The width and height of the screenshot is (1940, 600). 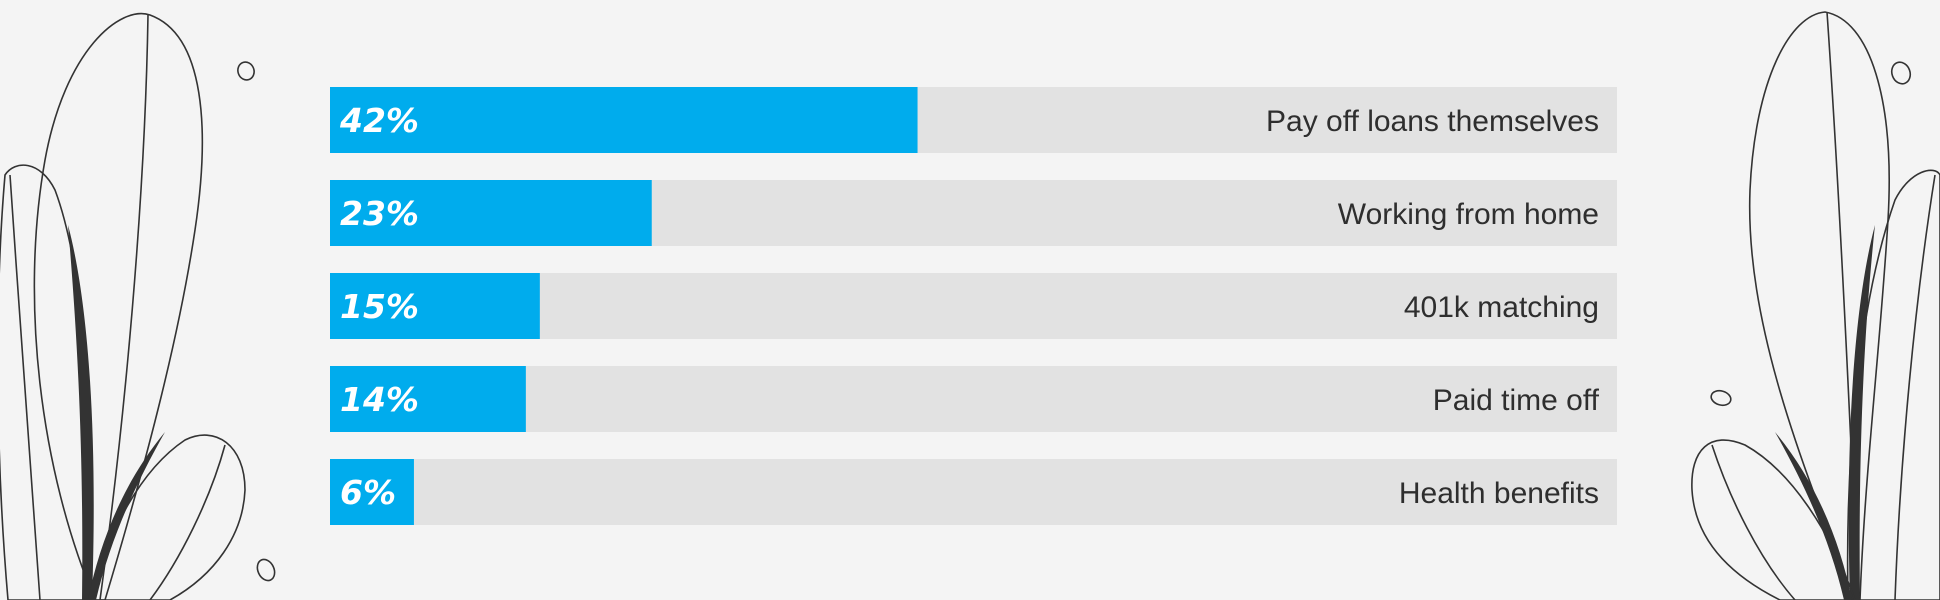 I want to click on bar-value-label: 23%, so click(x=379, y=213).